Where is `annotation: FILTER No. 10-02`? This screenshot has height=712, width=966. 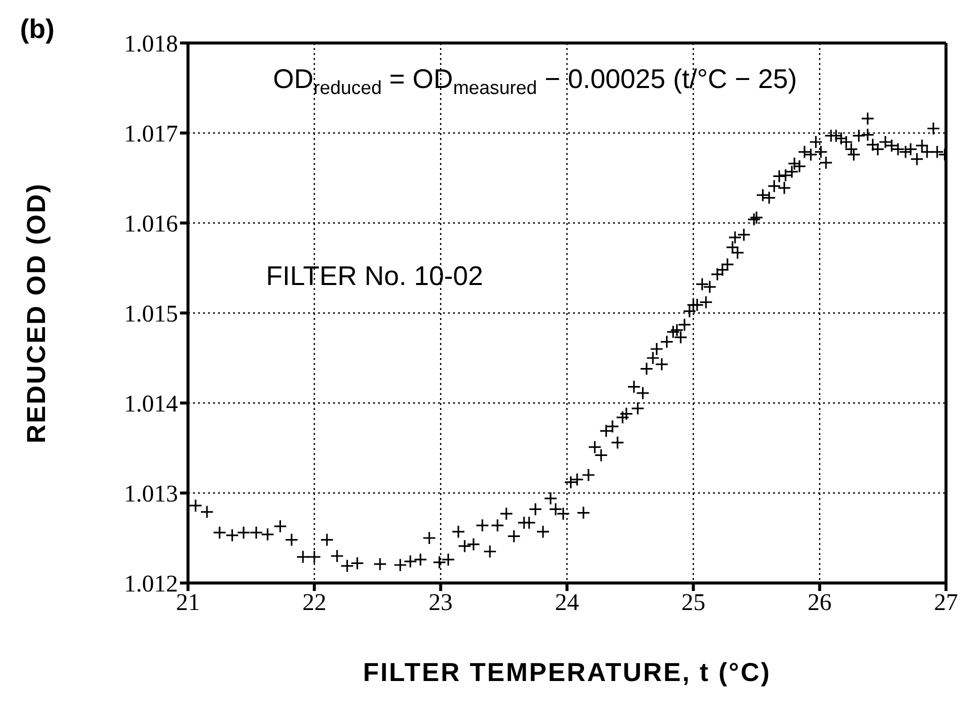 annotation: FILTER No. 10-02 is located at coordinates (375, 276).